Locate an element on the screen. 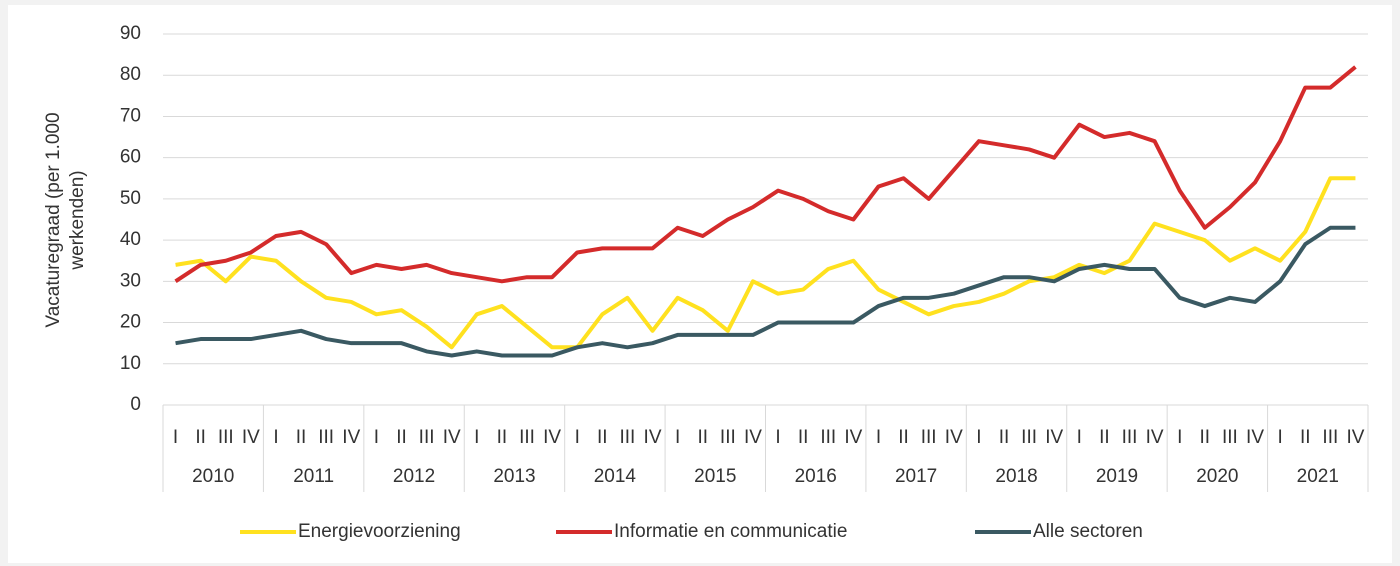 This screenshot has height=566, width=1400. y-axis-label: Vacaturegraad (per 1.000 werkenden) is located at coordinates (65, 219).